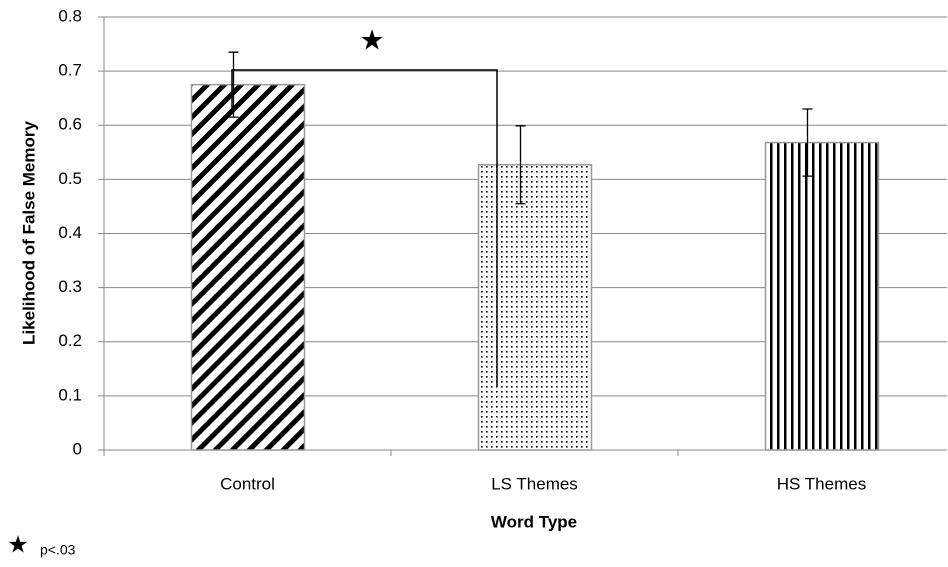 The width and height of the screenshot is (948, 567). I want to click on y-tick-label: 0.1, so click(70, 394).